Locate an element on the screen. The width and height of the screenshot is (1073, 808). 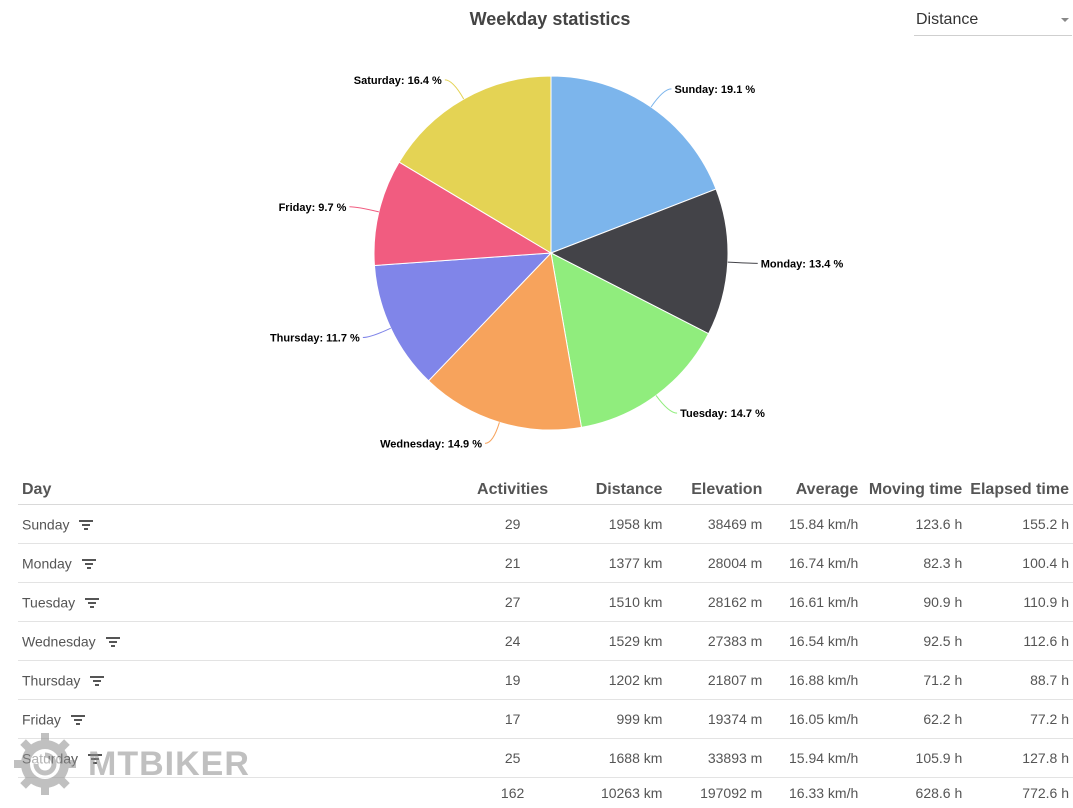
moving-time-cell: 92.5 h is located at coordinates (914, 641).